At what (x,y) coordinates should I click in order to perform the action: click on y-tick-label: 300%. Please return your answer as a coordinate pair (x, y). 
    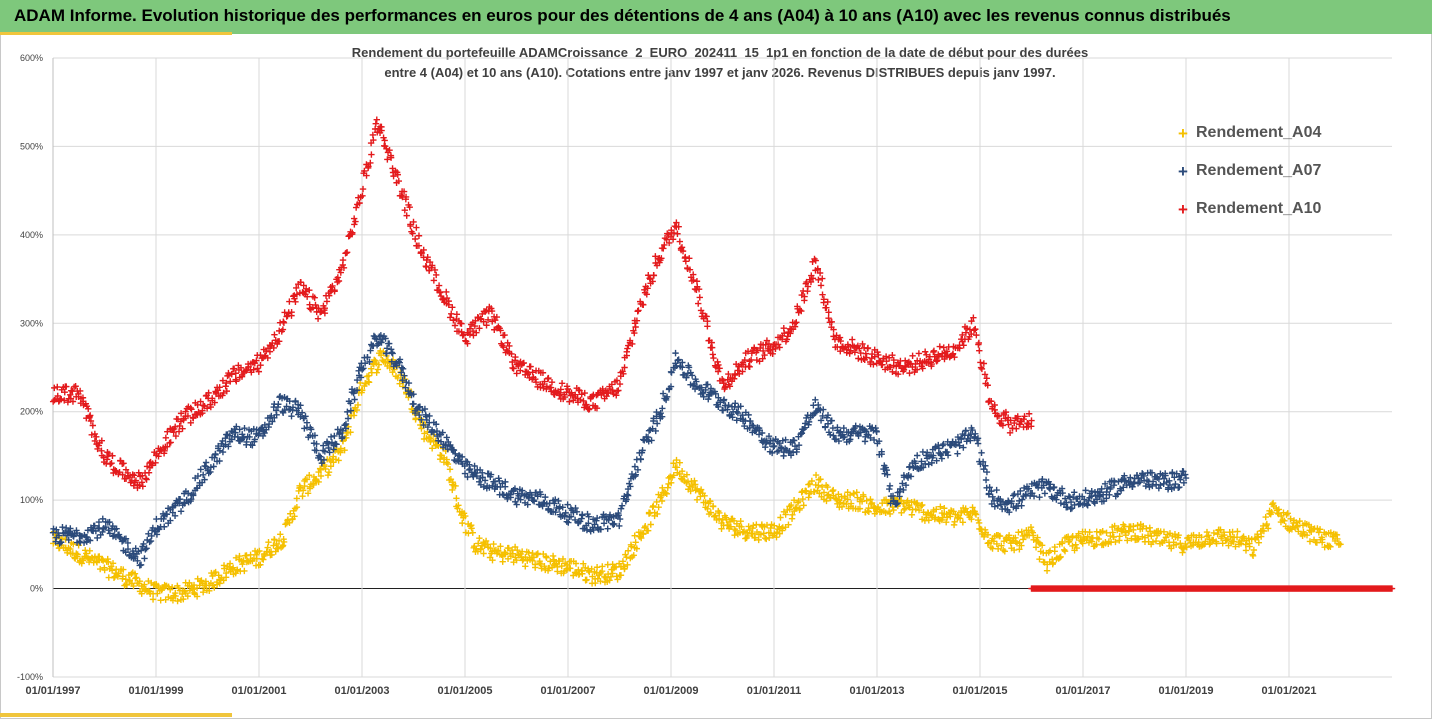
    Looking at the image, I should click on (31, 323).